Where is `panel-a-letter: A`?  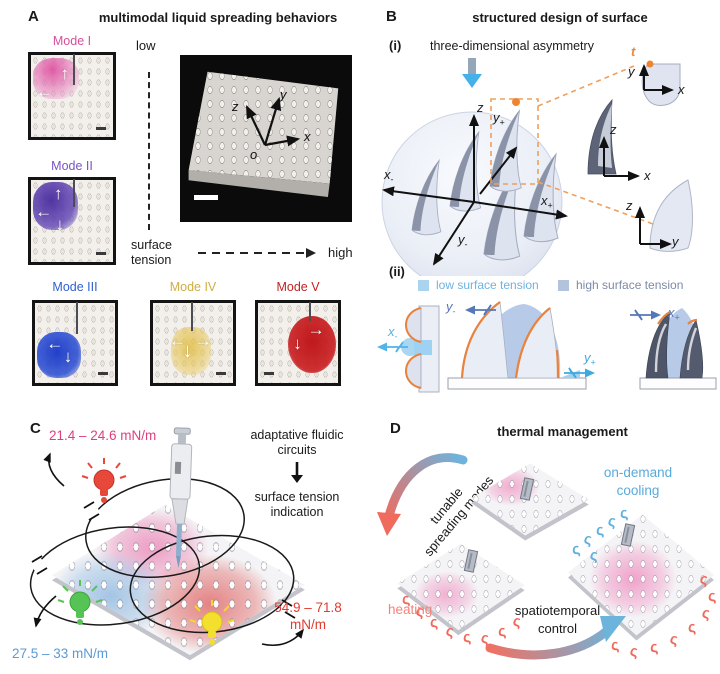
panel-a-letter: A is located at coordinates (33, 16).